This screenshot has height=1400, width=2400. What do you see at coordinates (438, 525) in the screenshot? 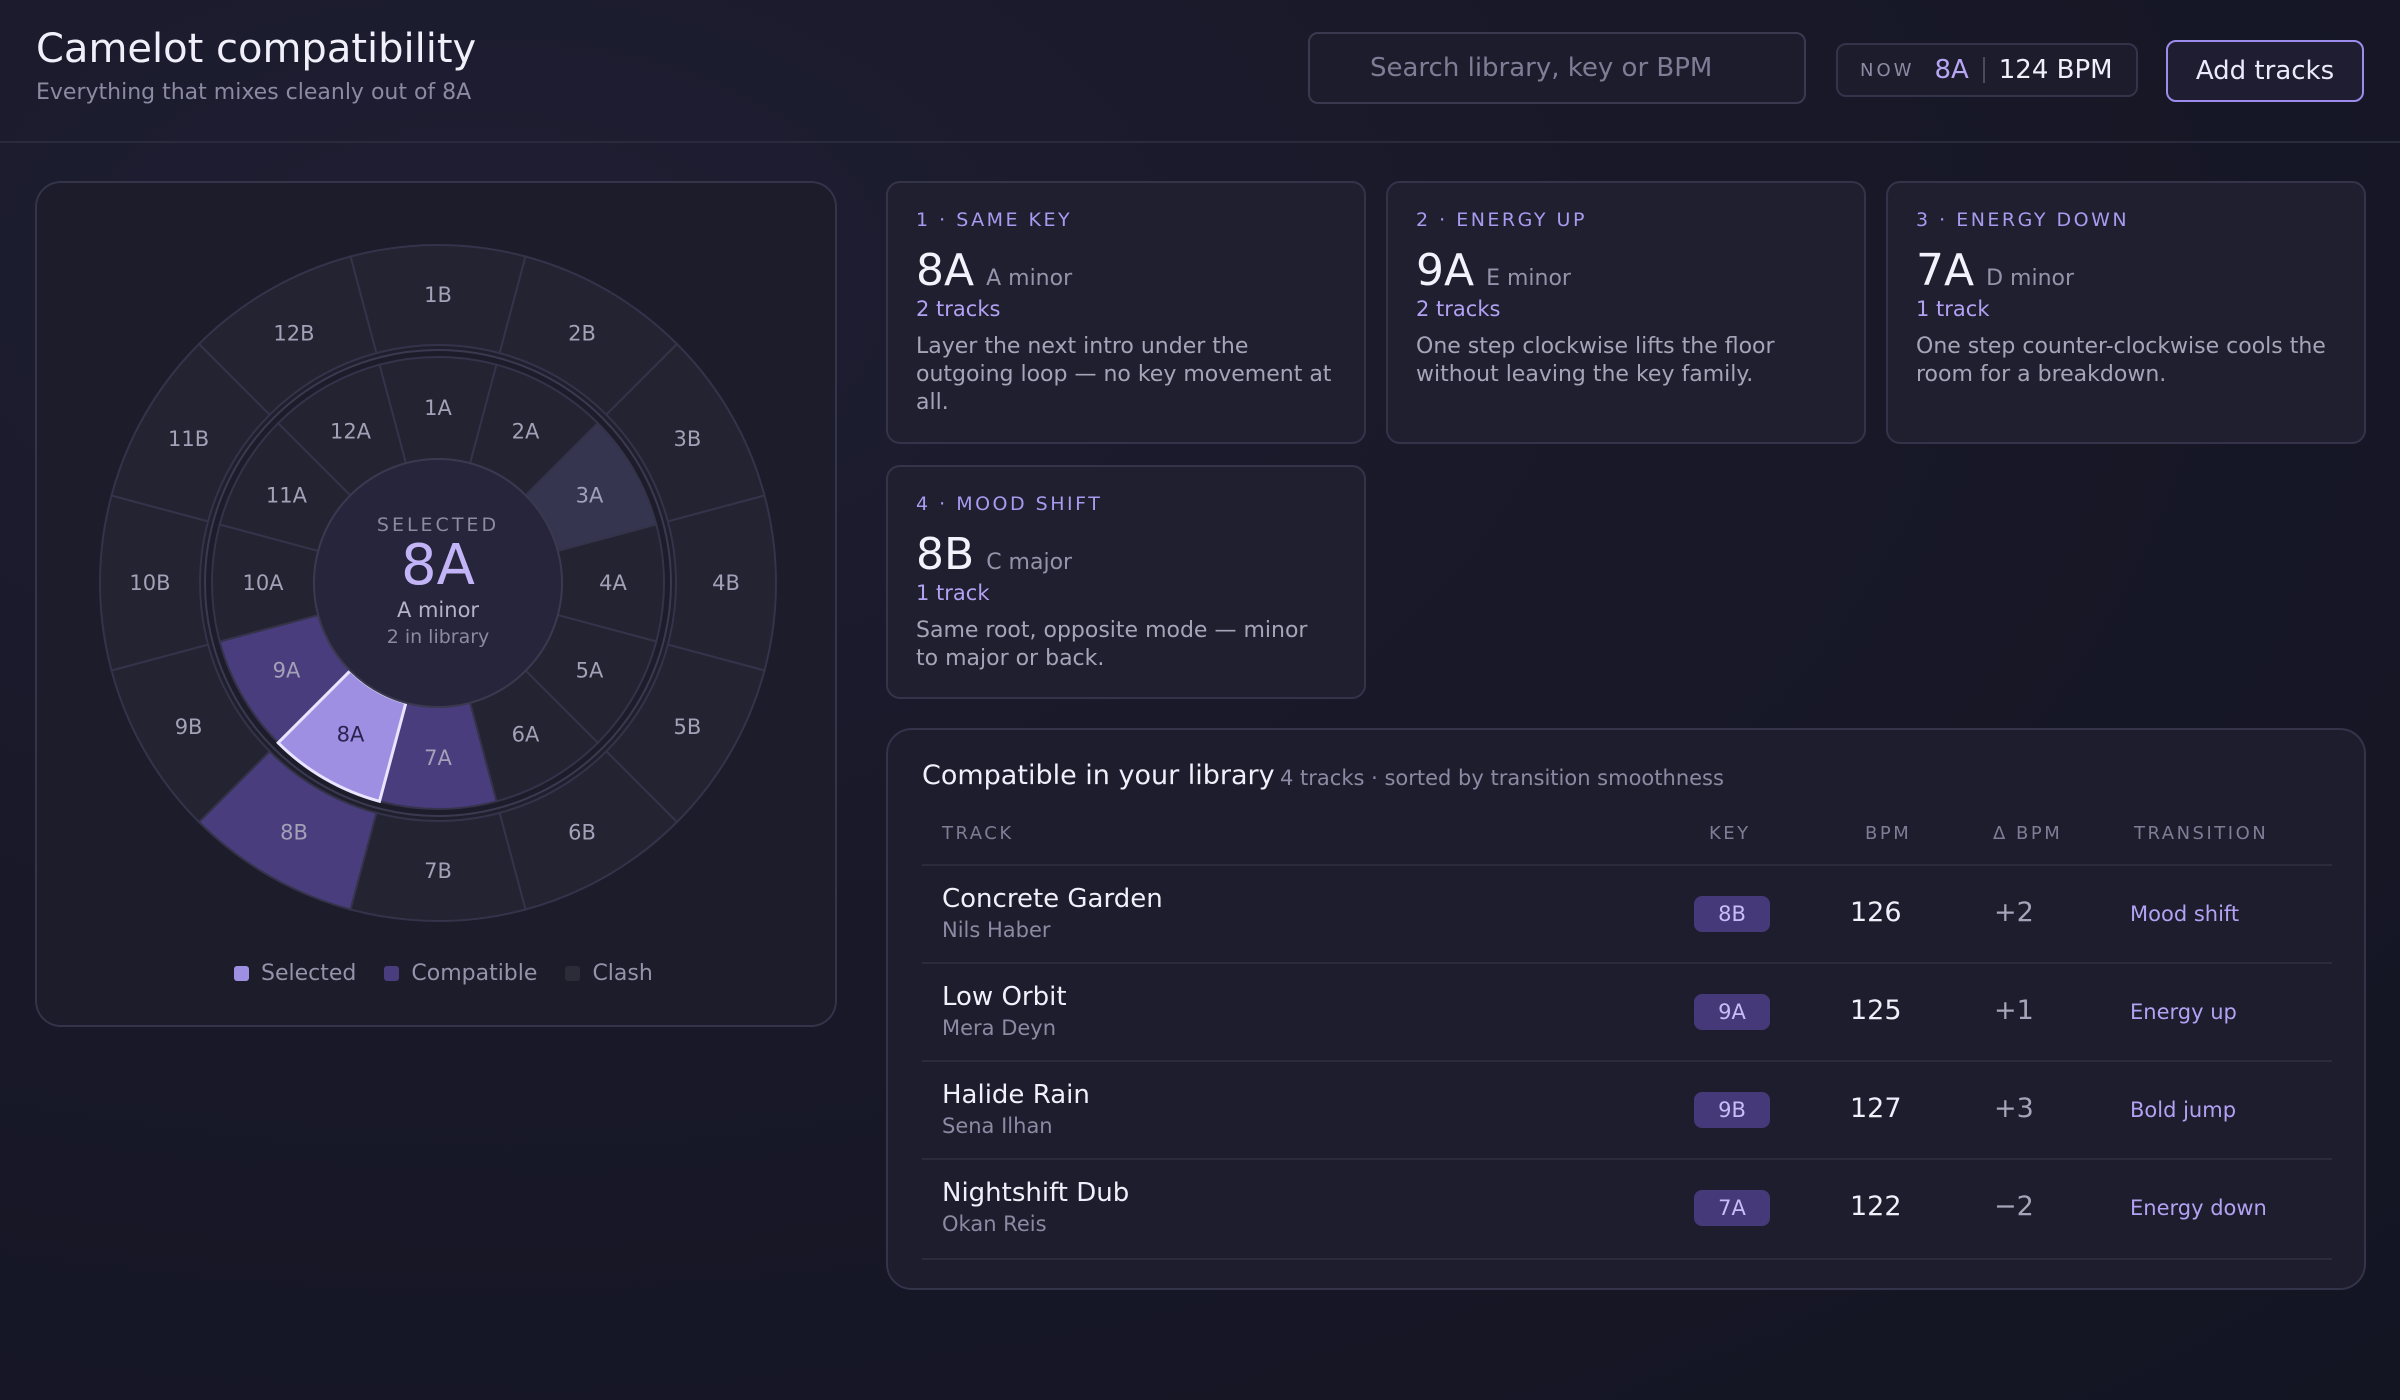
I see `center-label: SELECTED` at bounding box center [438, 525].